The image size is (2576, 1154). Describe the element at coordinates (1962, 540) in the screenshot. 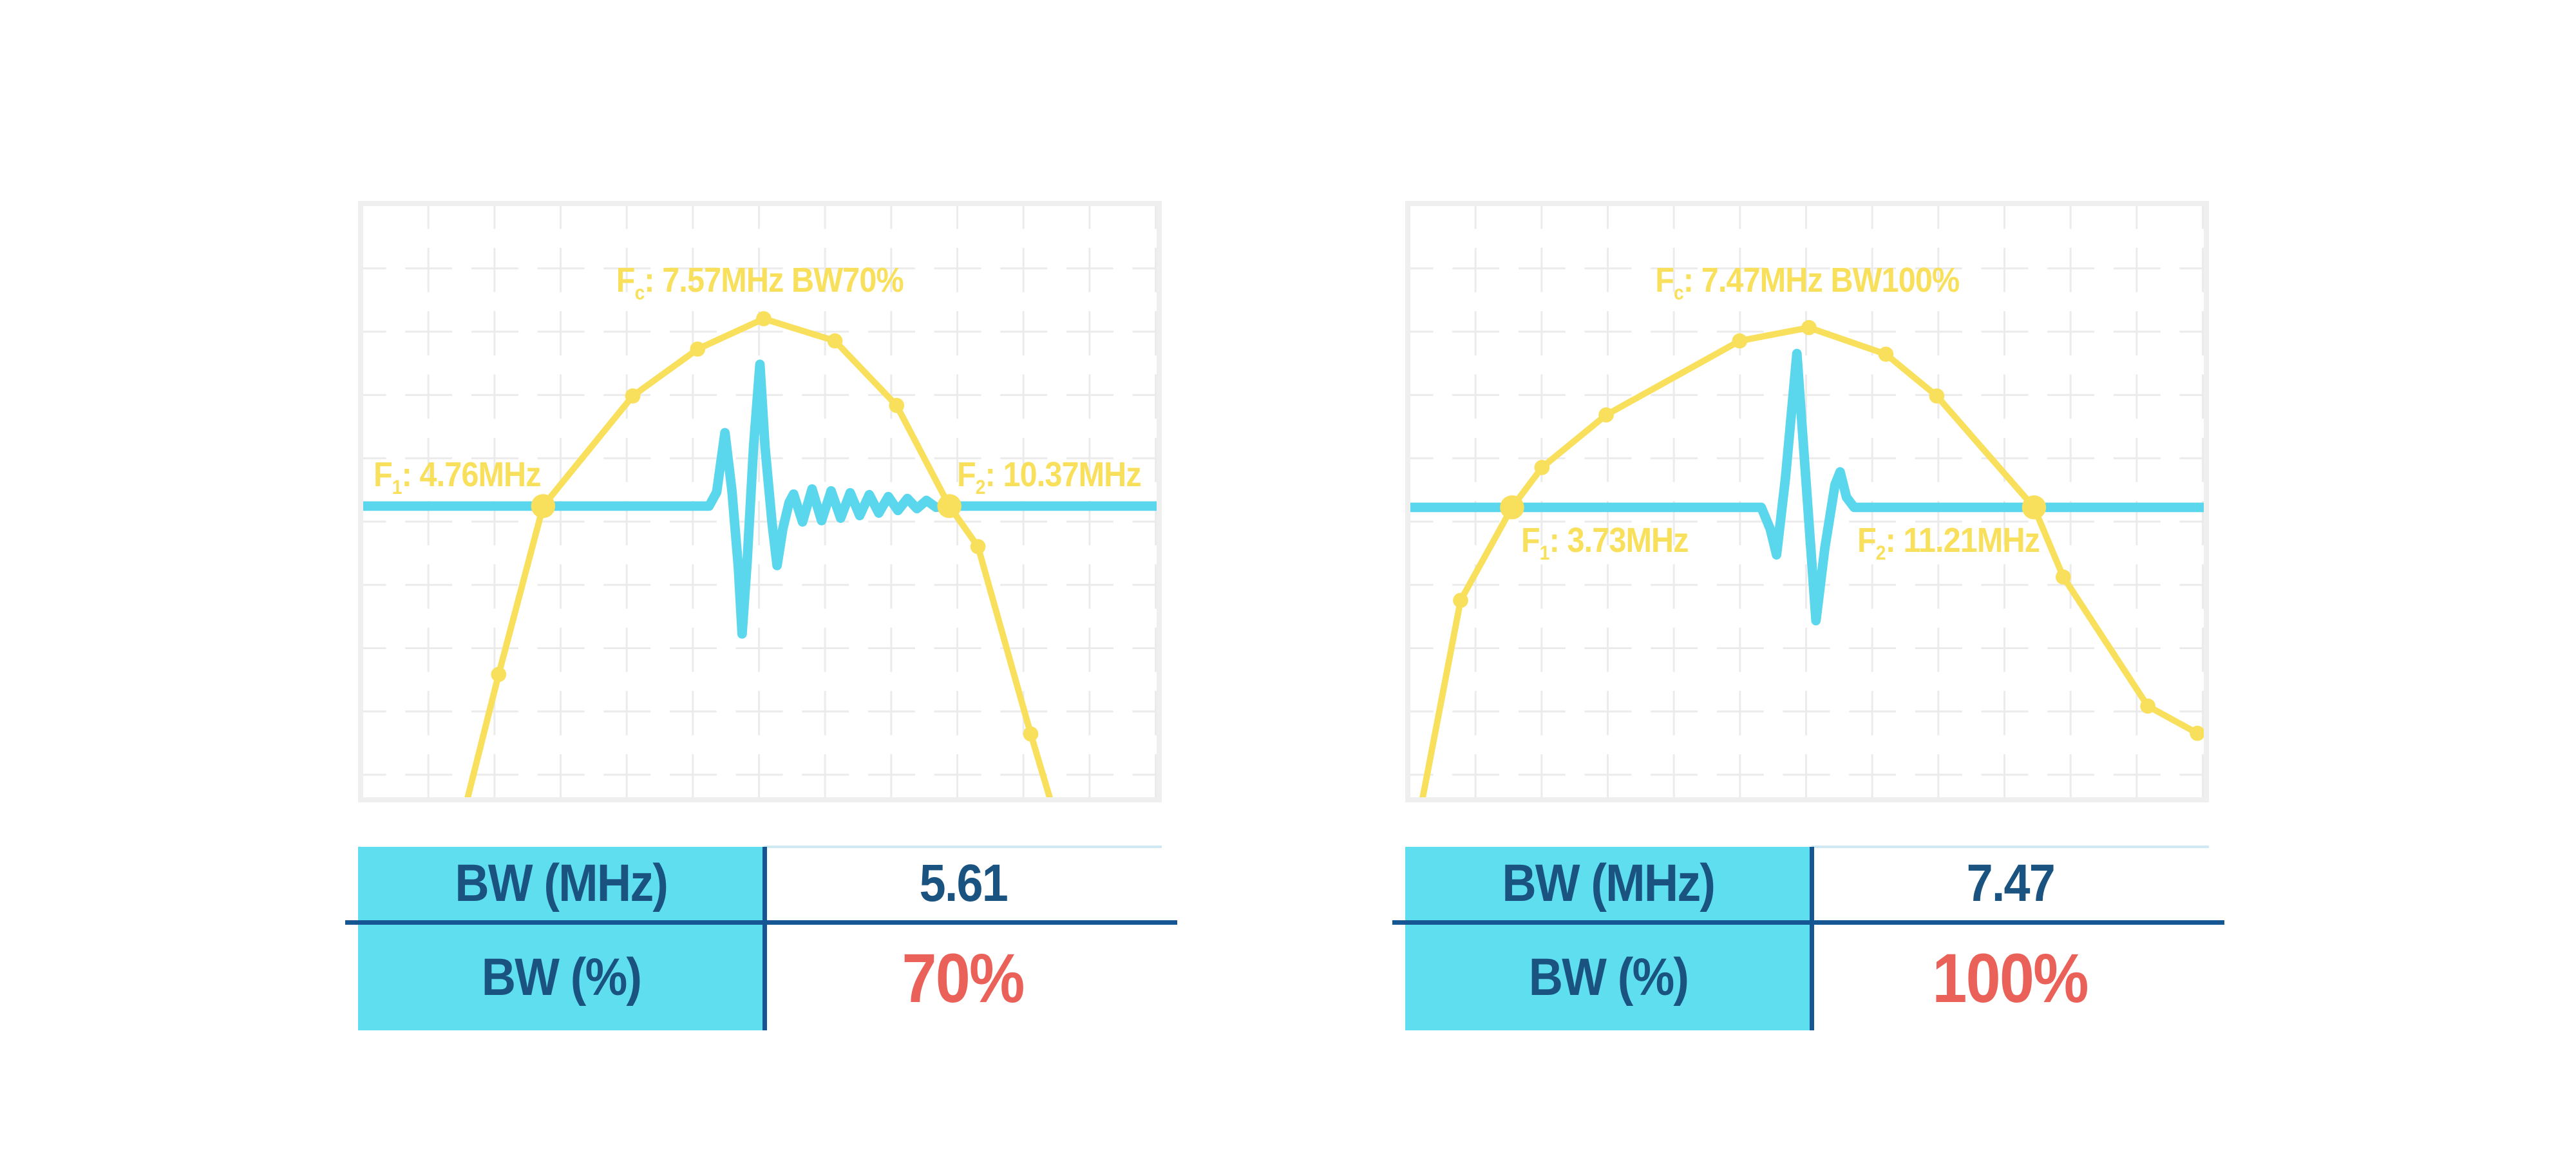

I see `f2-value-text: : 11.21MHz` at that location.